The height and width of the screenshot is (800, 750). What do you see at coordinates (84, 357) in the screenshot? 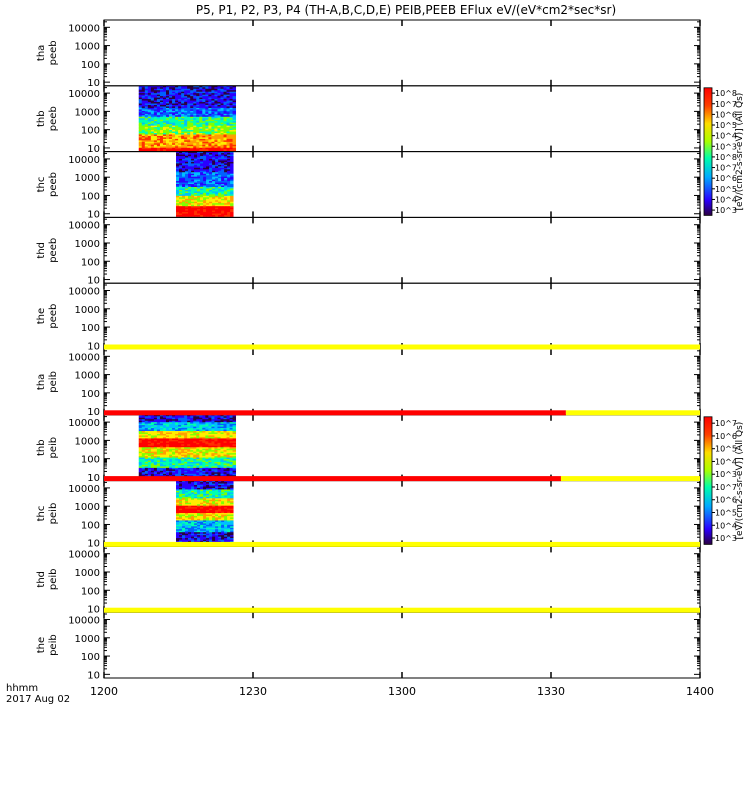
I see `y-tick-label: 10000` at bounding box center [84, 357].